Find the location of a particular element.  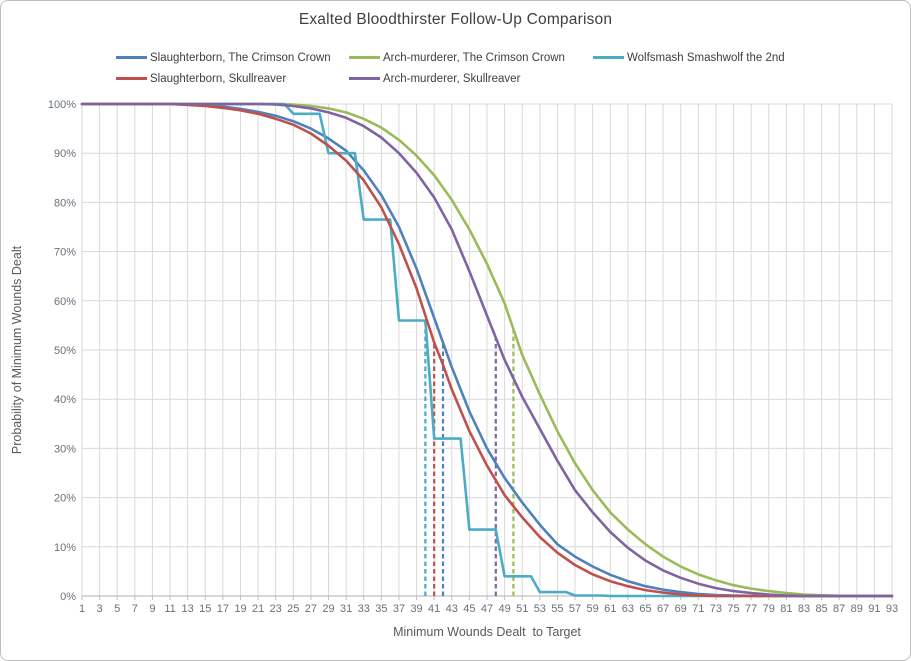

x-tick-label: 13 is located at coordinates (188, 609).